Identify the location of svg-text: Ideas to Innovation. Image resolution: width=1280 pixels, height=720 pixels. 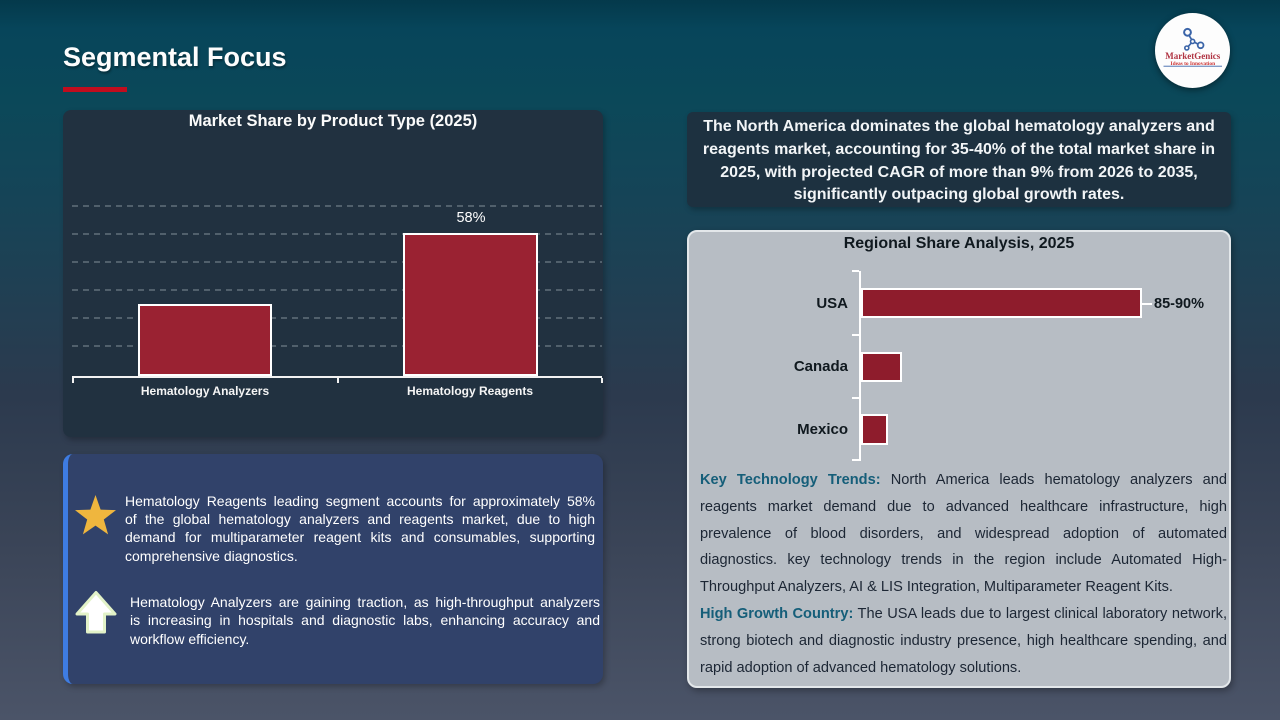
(1192, 63).